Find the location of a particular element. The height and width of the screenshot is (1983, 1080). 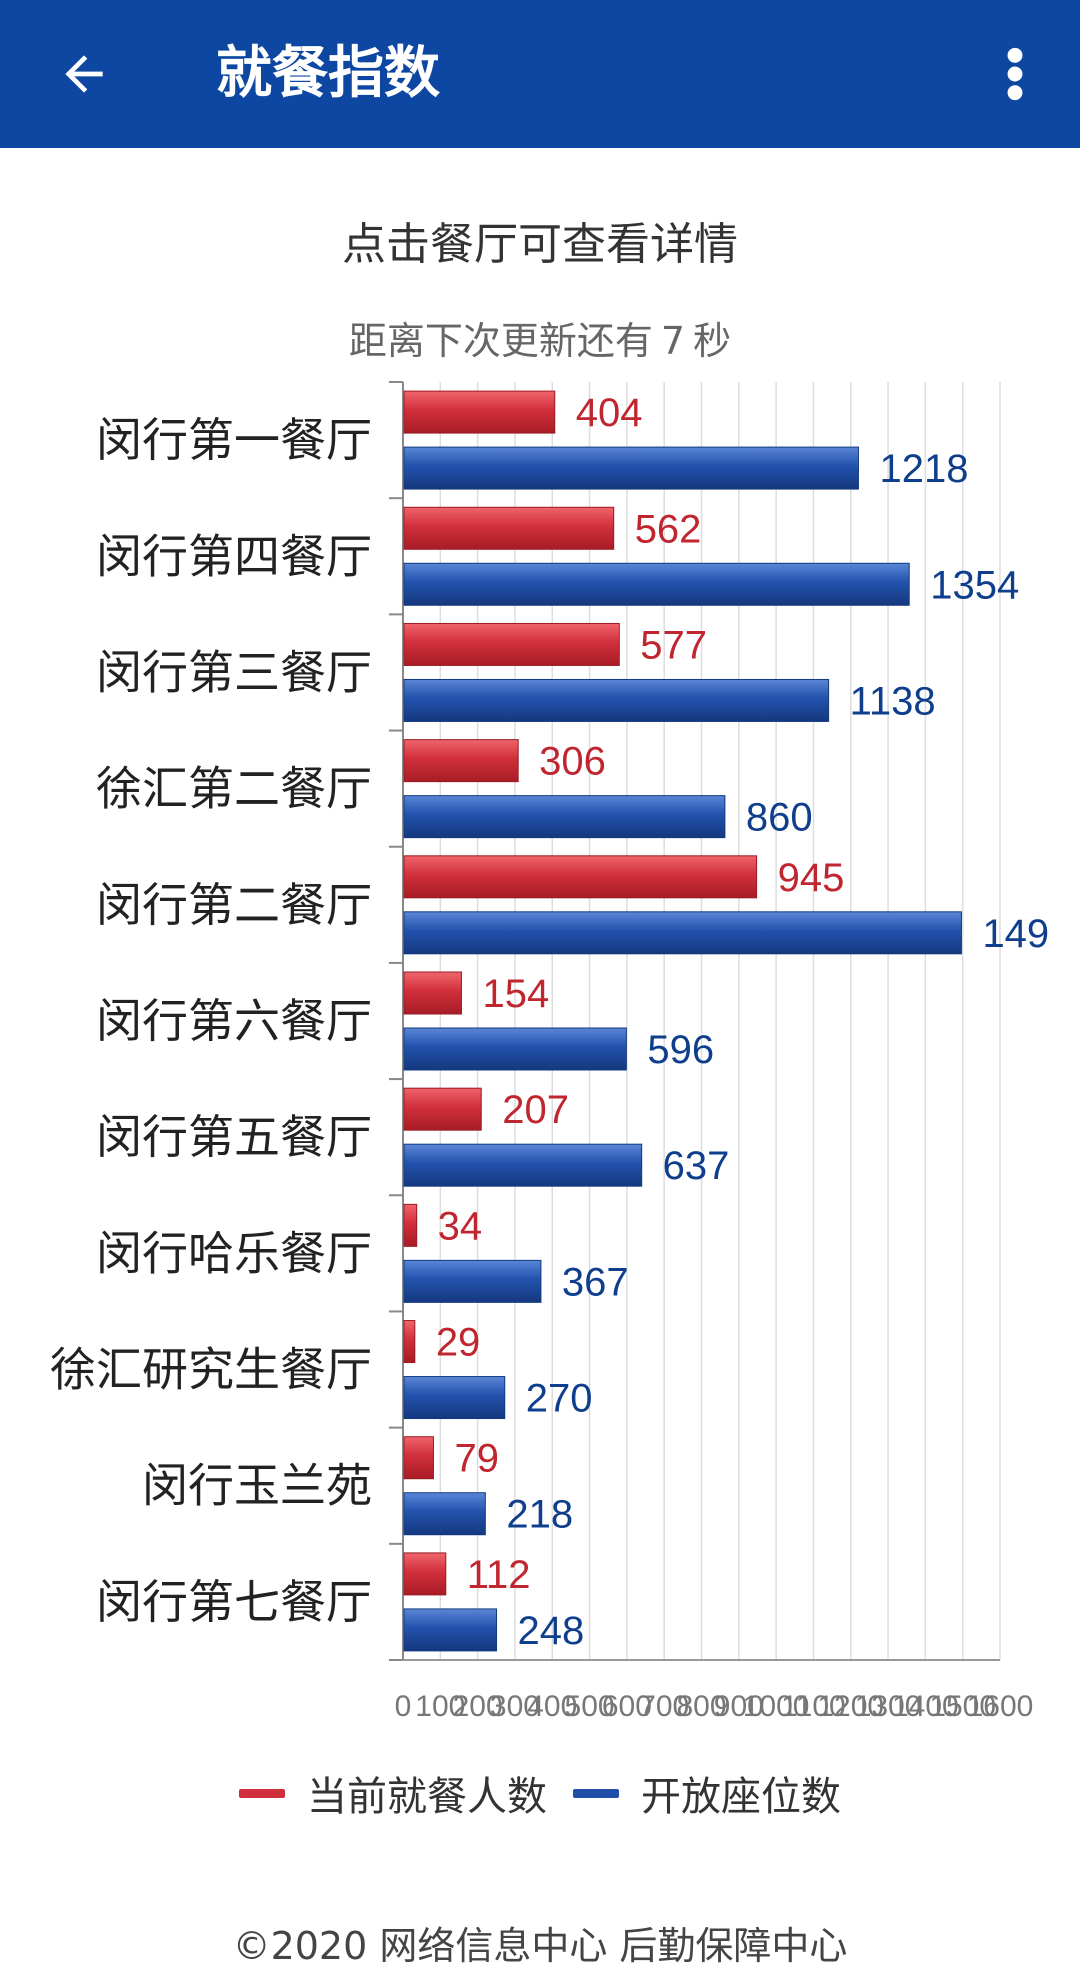

category-label: 闵行哈乐餐厅 is located at coordinates (234, 1253).